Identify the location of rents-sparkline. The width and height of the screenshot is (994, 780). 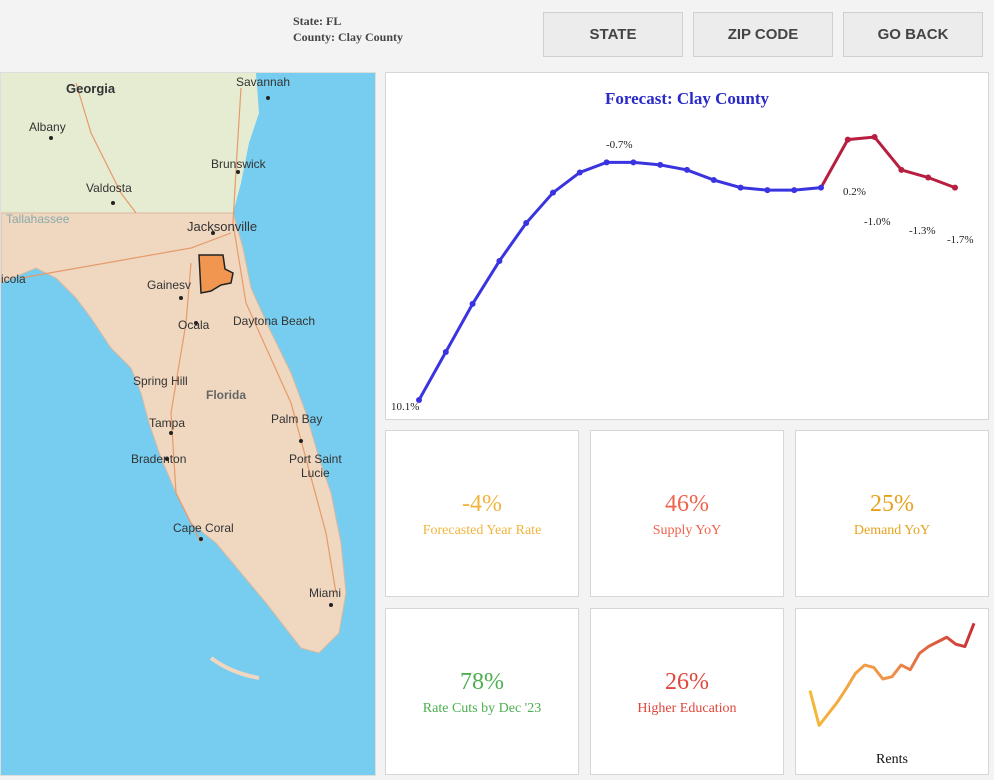
(892, 674).